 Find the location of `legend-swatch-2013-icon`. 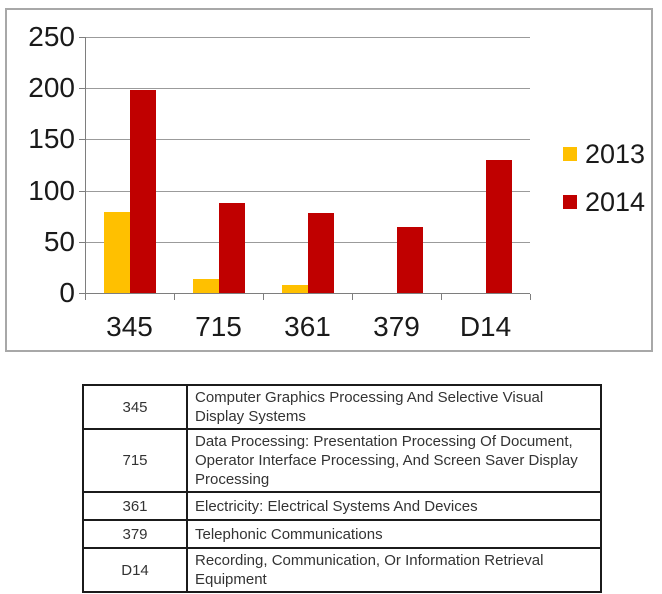

legend-swatch-2013-icon is located at coordinates (570, 154).